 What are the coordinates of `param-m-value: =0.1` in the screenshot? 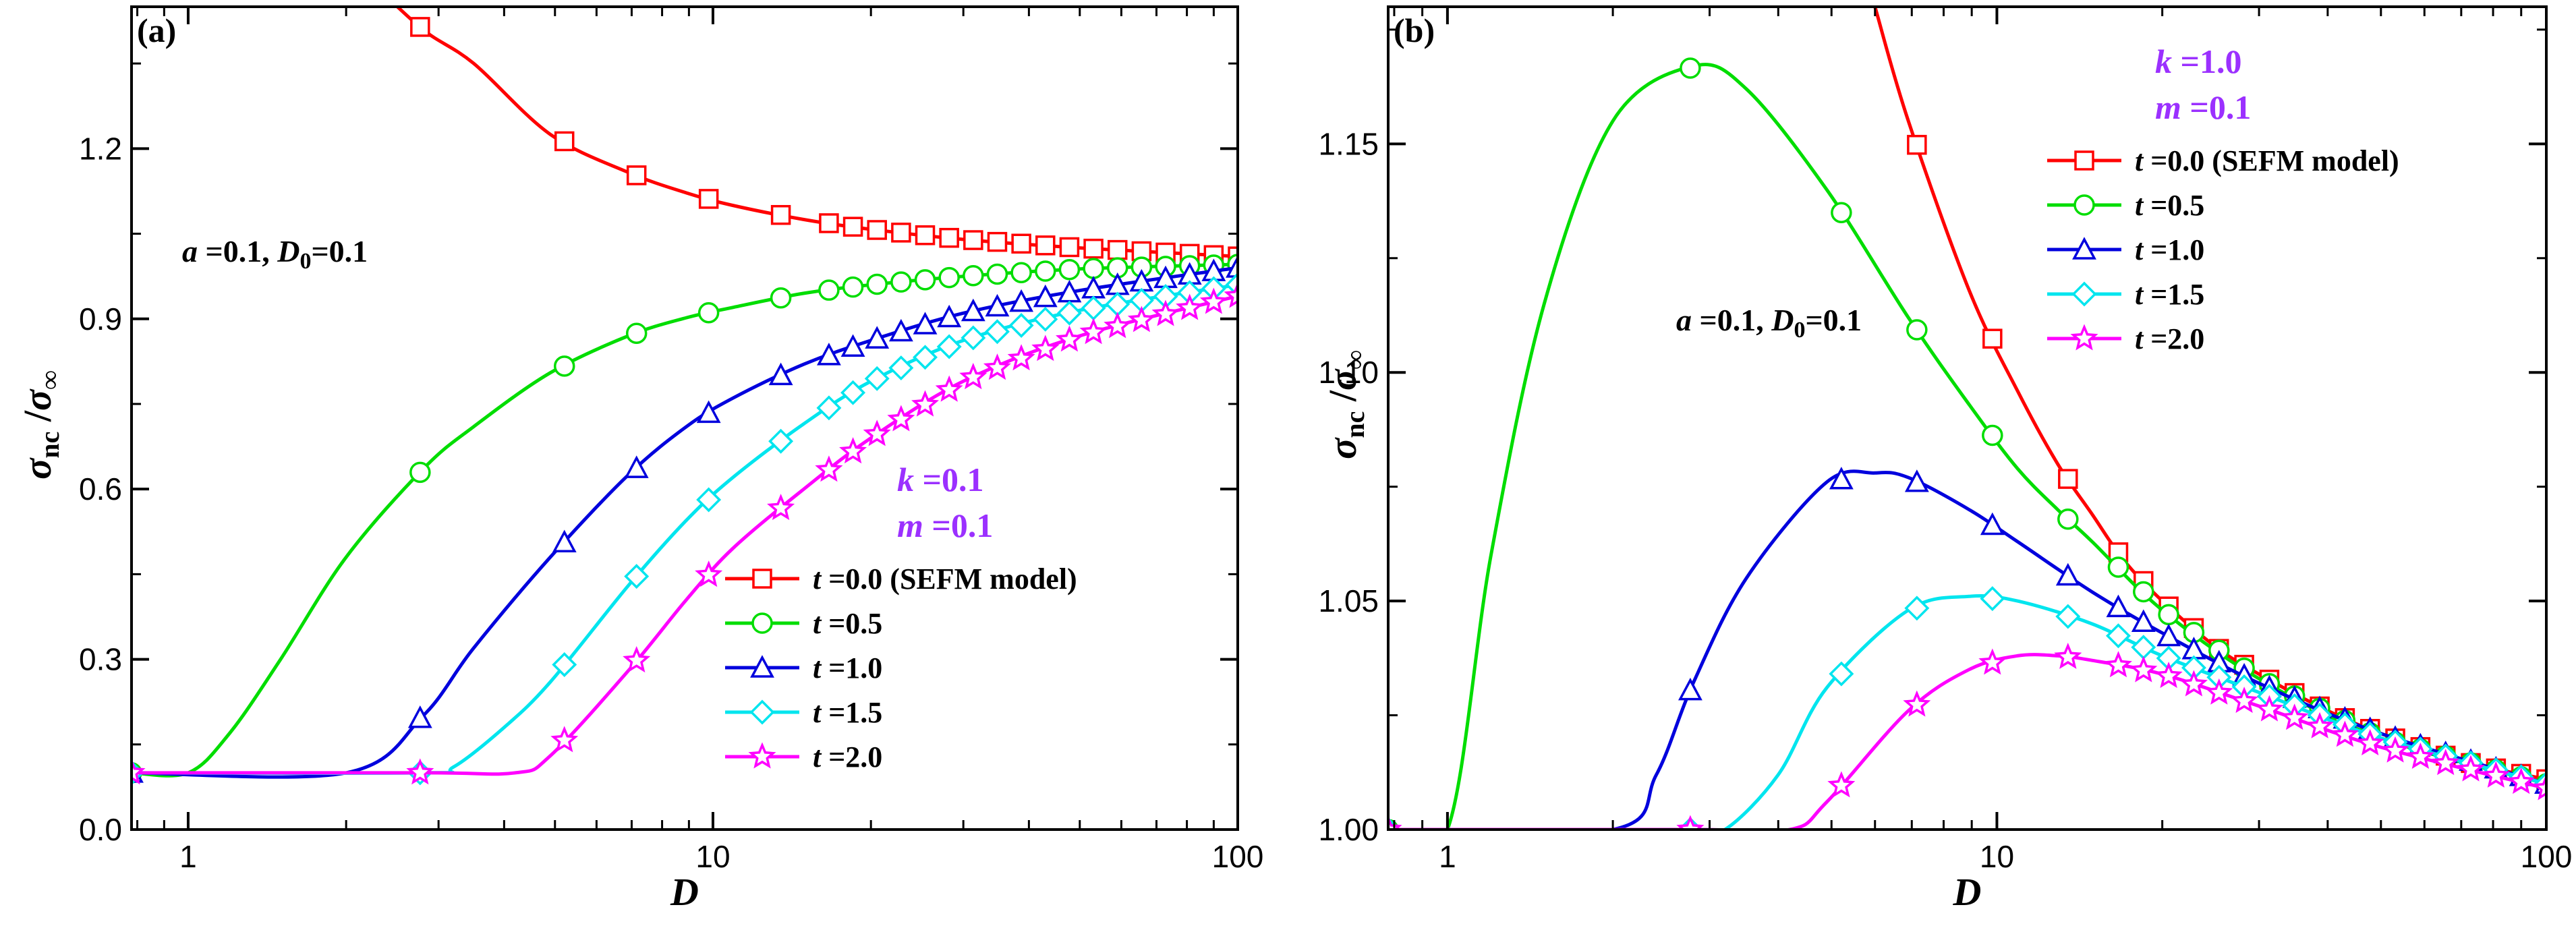 It's located at (958, 525).